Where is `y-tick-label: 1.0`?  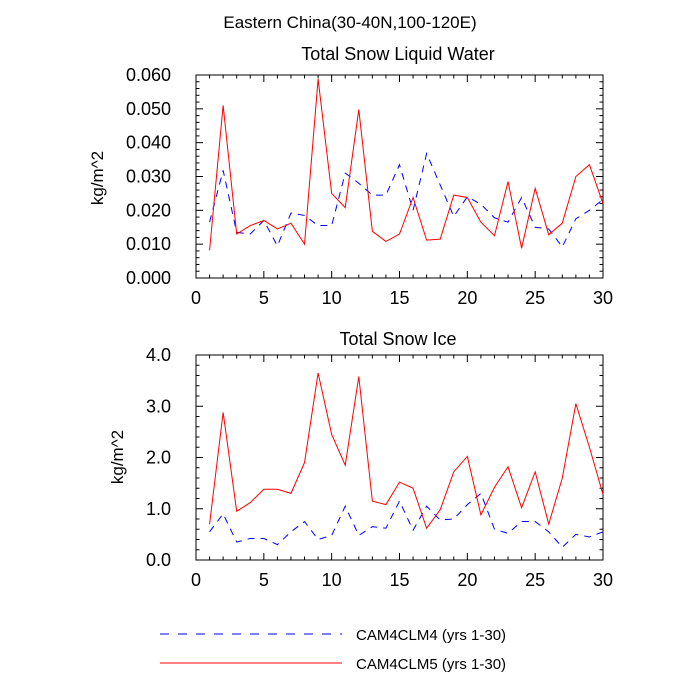 y-tick-label: 1.0 is located at coordinates (158, 509).